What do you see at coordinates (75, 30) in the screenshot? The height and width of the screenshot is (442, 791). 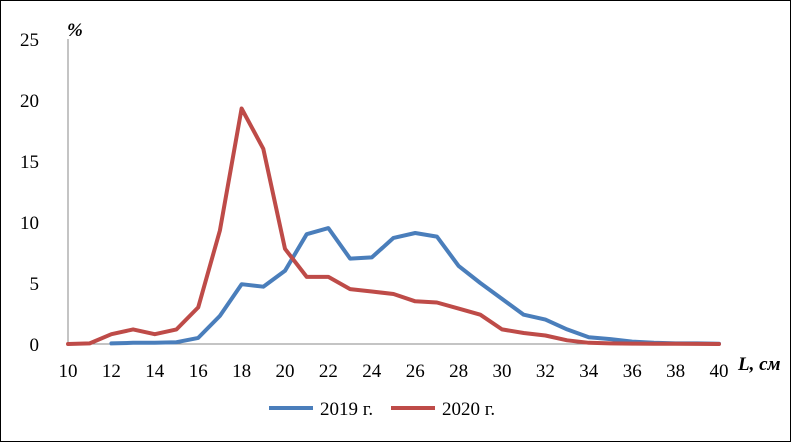 I see `y-axis-title: %` at bounding box center [75, 30].